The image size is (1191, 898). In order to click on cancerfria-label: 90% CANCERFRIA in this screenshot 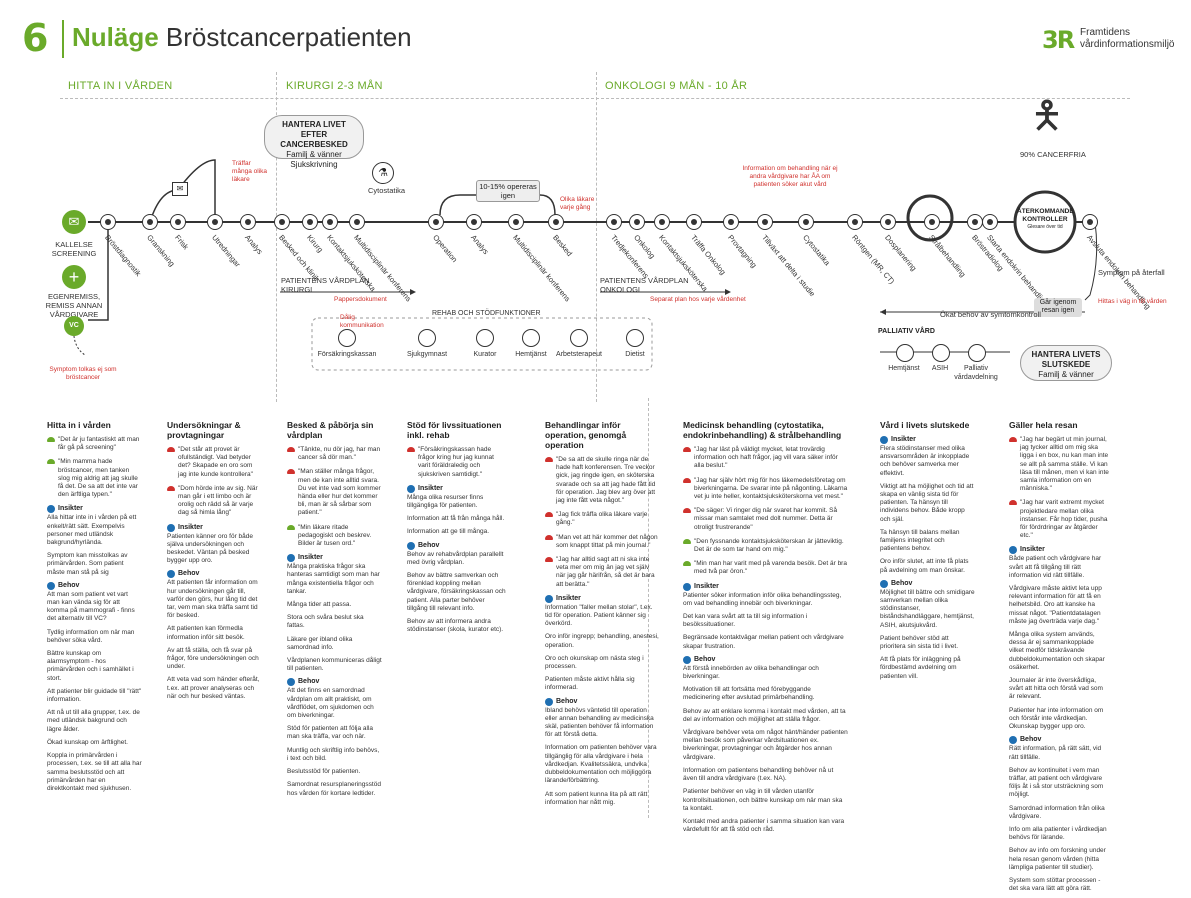, I will do `click(1053, 154)`.